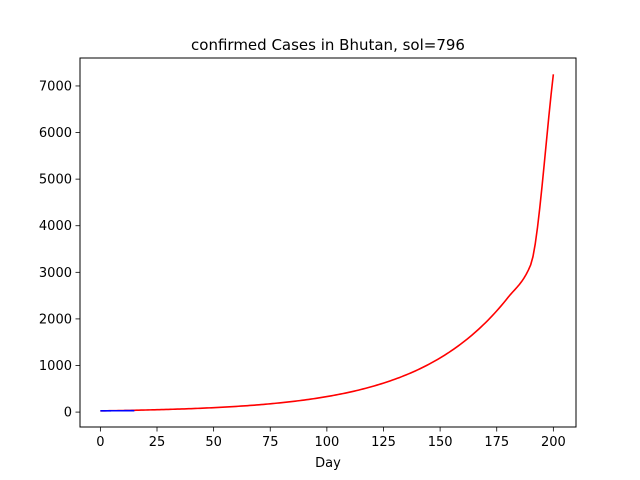  Describe the element at coordinates (440, 442) in the screenshot. I see `x-tick-label: 150` at that location.